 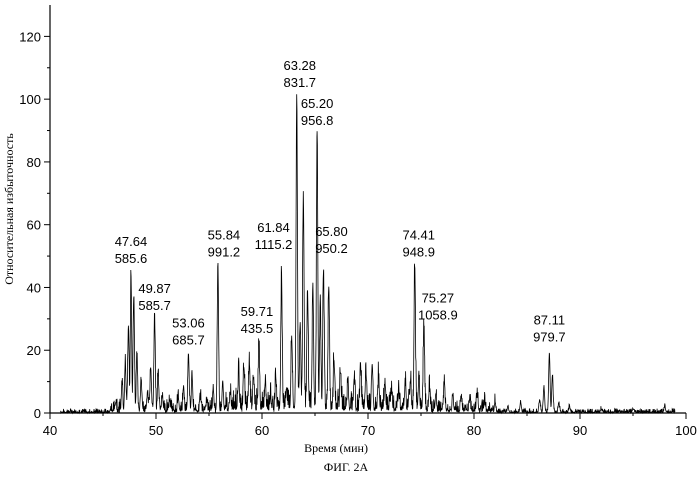 What do you see at coordinates (346, 467) in the screenshot?
I see `figure-caption: ФИГ. 2А` at bounding box center [346, 467].